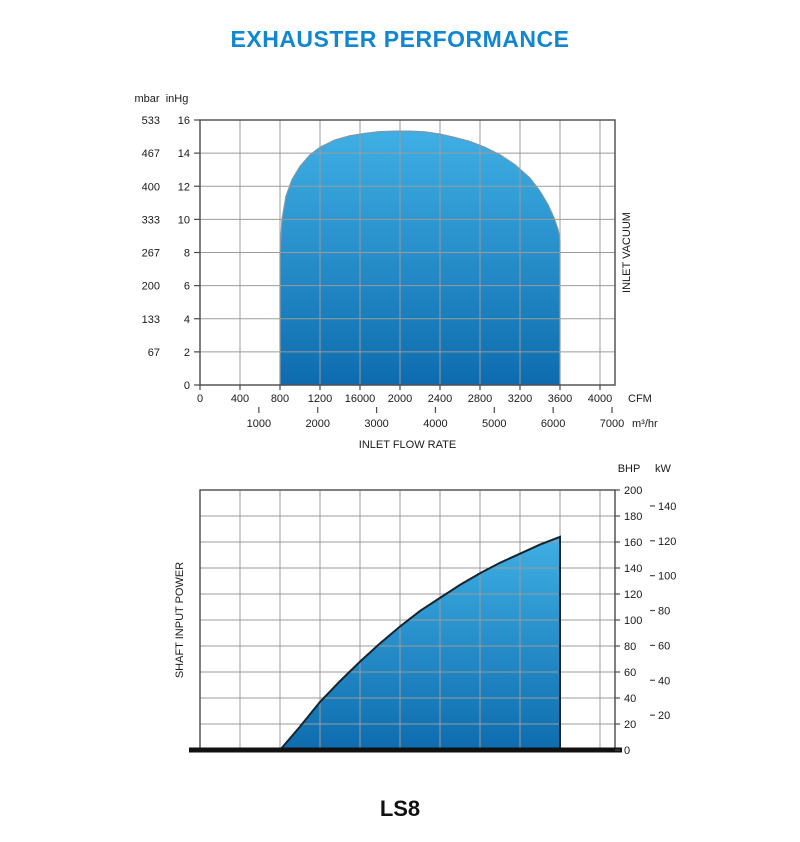 Image resolution: width=800 pixels, height=842 pixels. I want to click on page-title: EXHAUSTER PERFORMANCE, so click(400, 39).